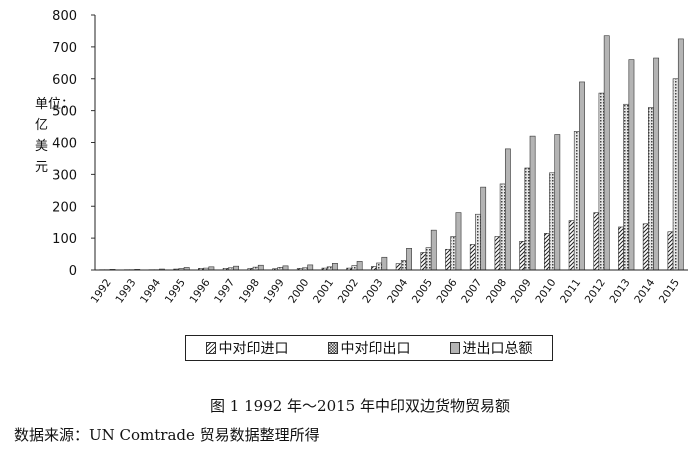  Describe the element at coordinates (375, 349) in the screenshot. I see `legend-label-export: 中对印出口` at that location.